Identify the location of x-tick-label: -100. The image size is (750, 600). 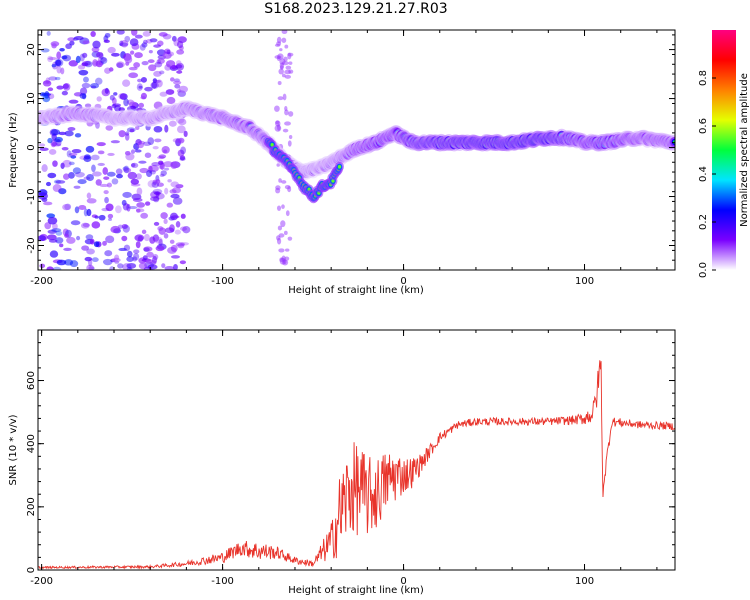
(222, 281).